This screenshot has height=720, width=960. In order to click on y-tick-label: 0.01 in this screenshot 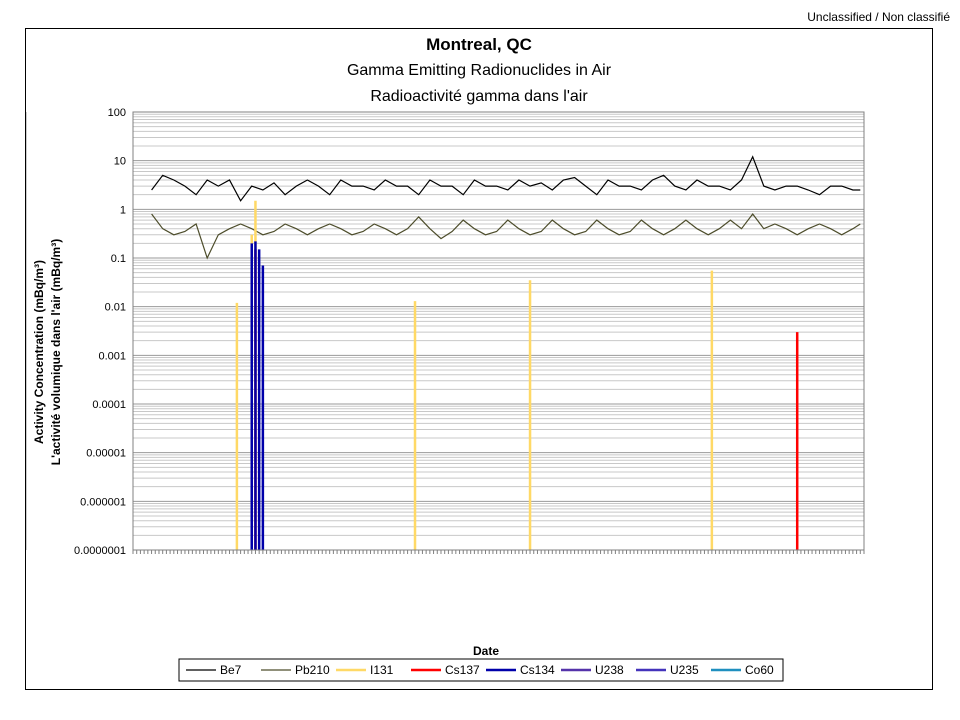, I will do `click(115, 308)`.